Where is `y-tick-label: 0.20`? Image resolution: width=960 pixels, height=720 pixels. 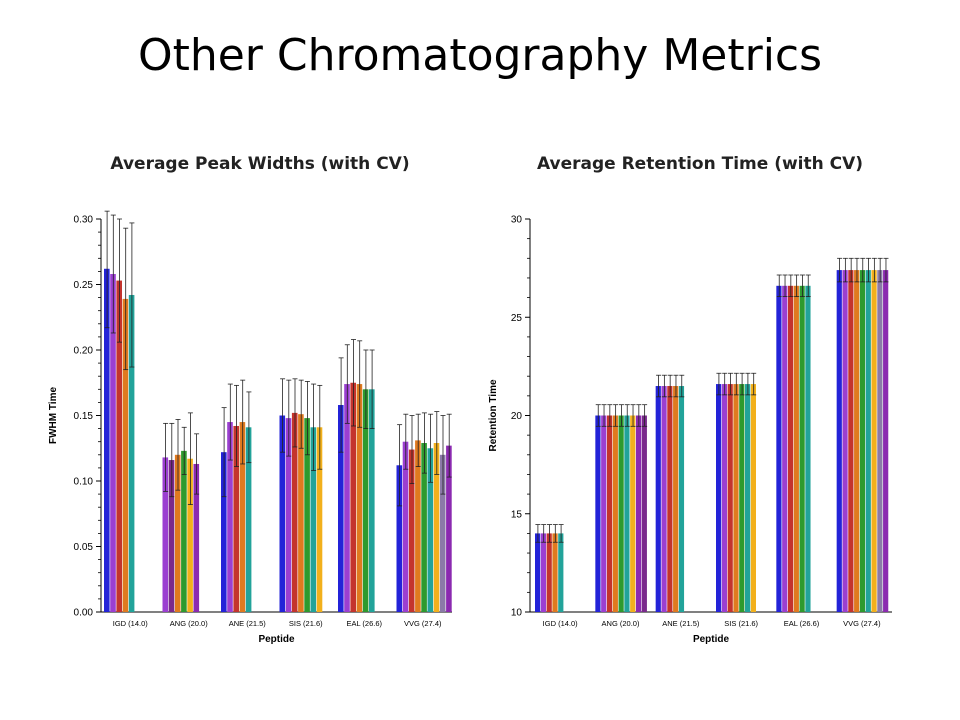
y-tick-label: 0.20 is located at coordinates (84, 351).